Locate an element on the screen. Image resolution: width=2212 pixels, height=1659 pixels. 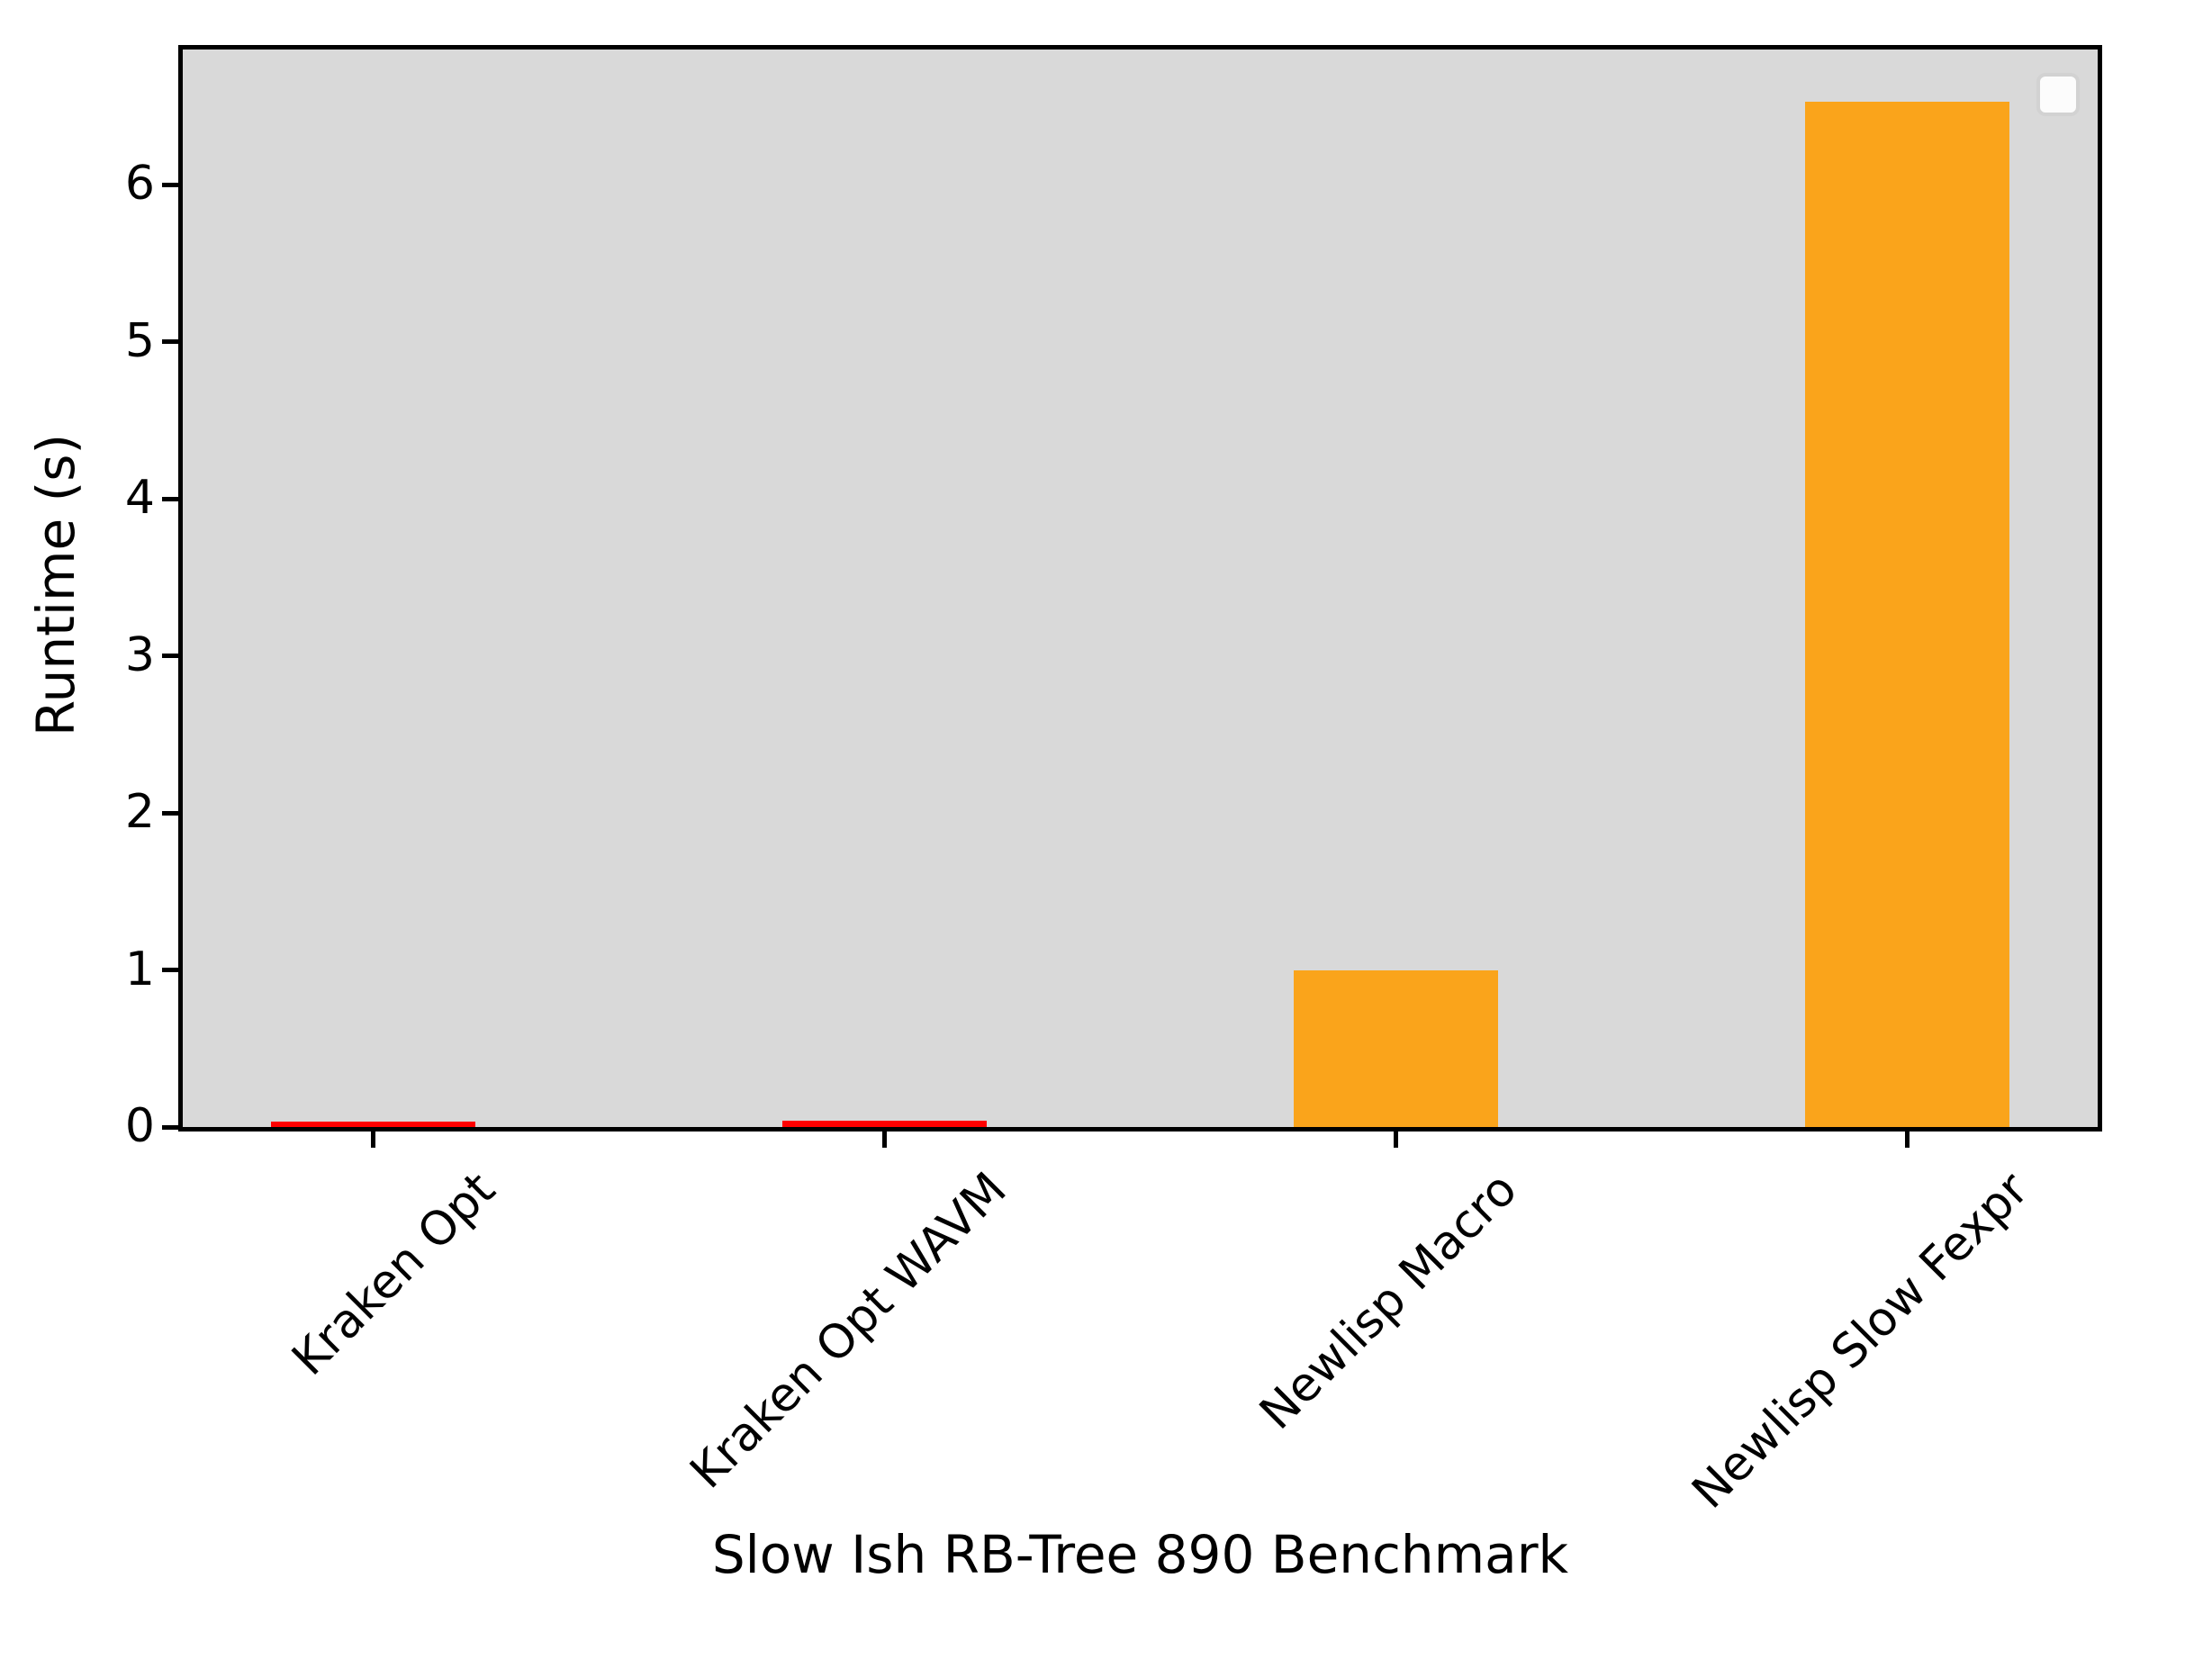
bar-kraken-opt is located at coordinates (373, 1124).